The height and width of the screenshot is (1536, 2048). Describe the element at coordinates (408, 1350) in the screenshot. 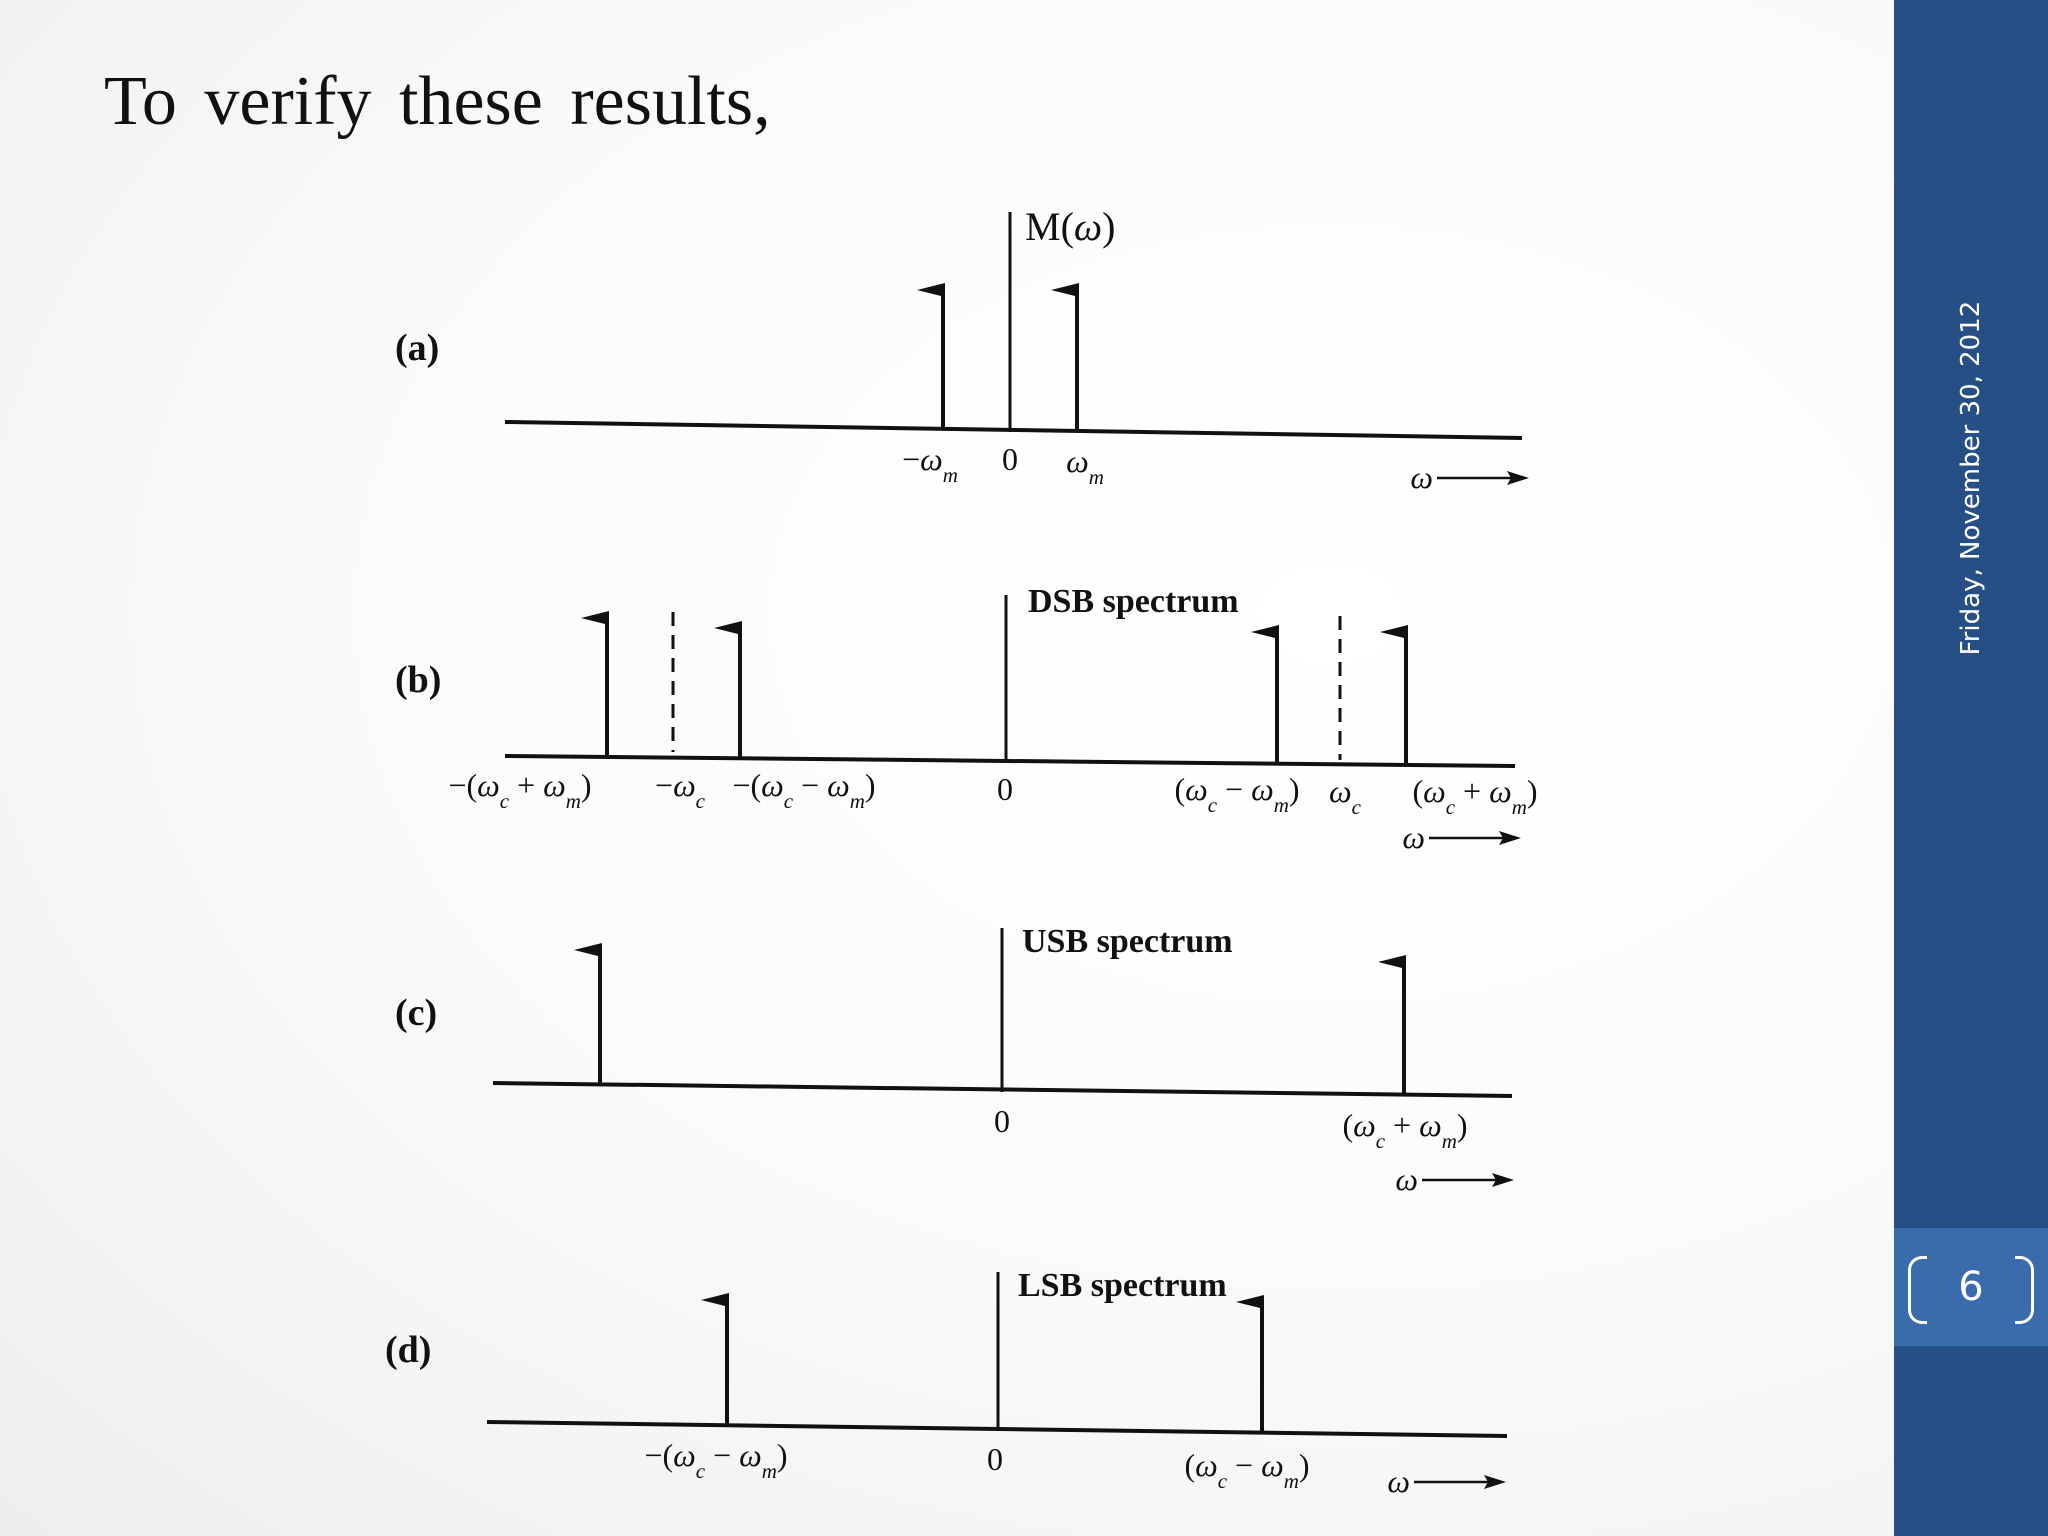

I see `panel-label: (d)` at that location.